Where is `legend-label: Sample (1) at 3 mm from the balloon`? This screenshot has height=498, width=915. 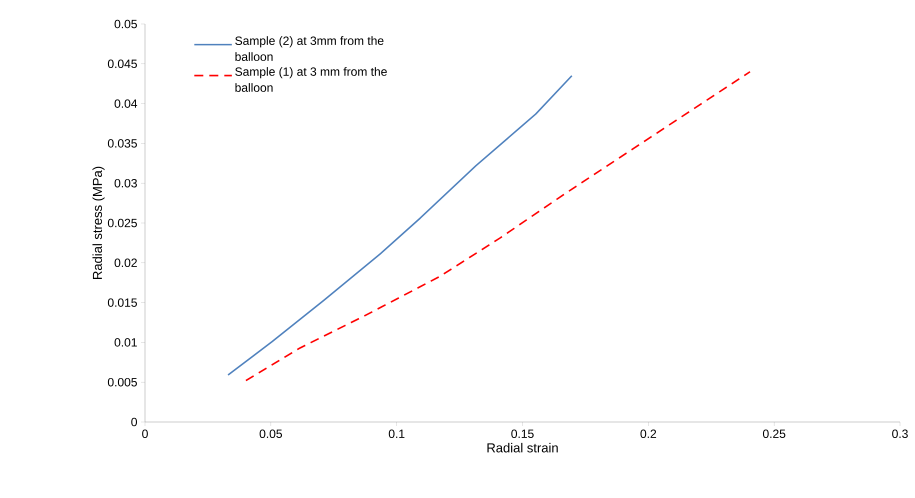 legend-label: Sample (1) at 3 mm from the balloon is located at coordinates (311, 79).